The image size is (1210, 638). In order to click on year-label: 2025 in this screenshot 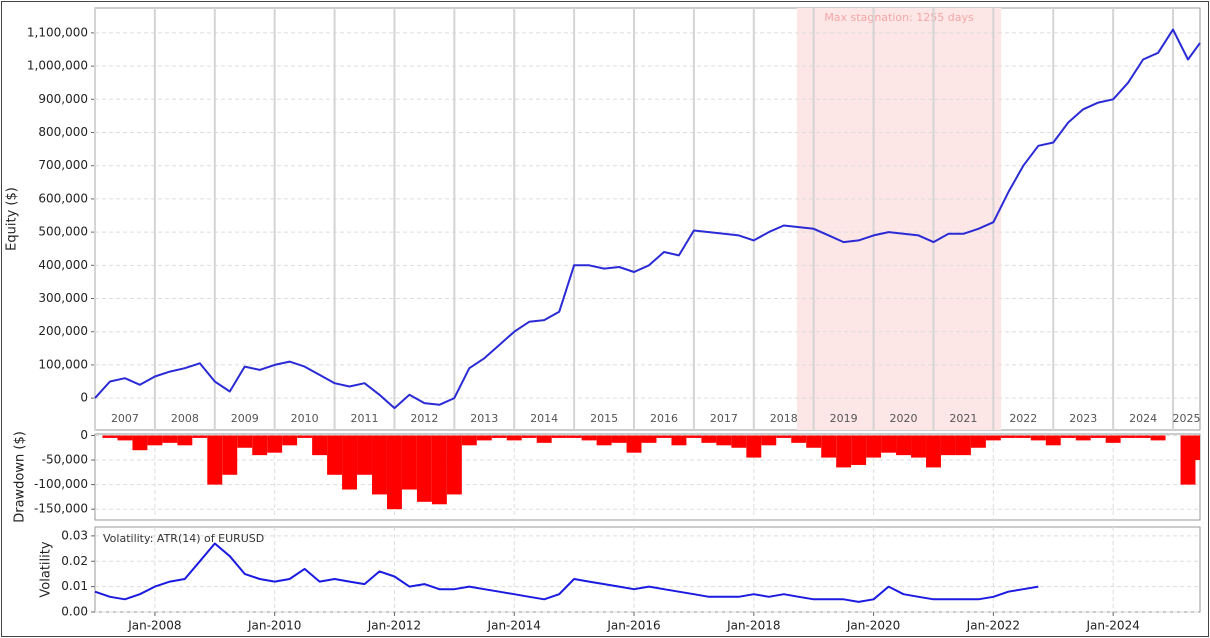, I will do `click(1187, 418)`.